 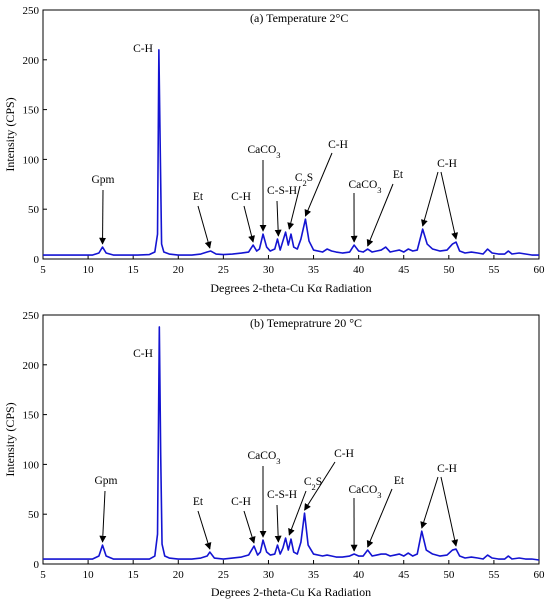 I want to click on x-axis-title: Degrees 2-theta-Cu Ka Radiation, so click(x=291, y=592).